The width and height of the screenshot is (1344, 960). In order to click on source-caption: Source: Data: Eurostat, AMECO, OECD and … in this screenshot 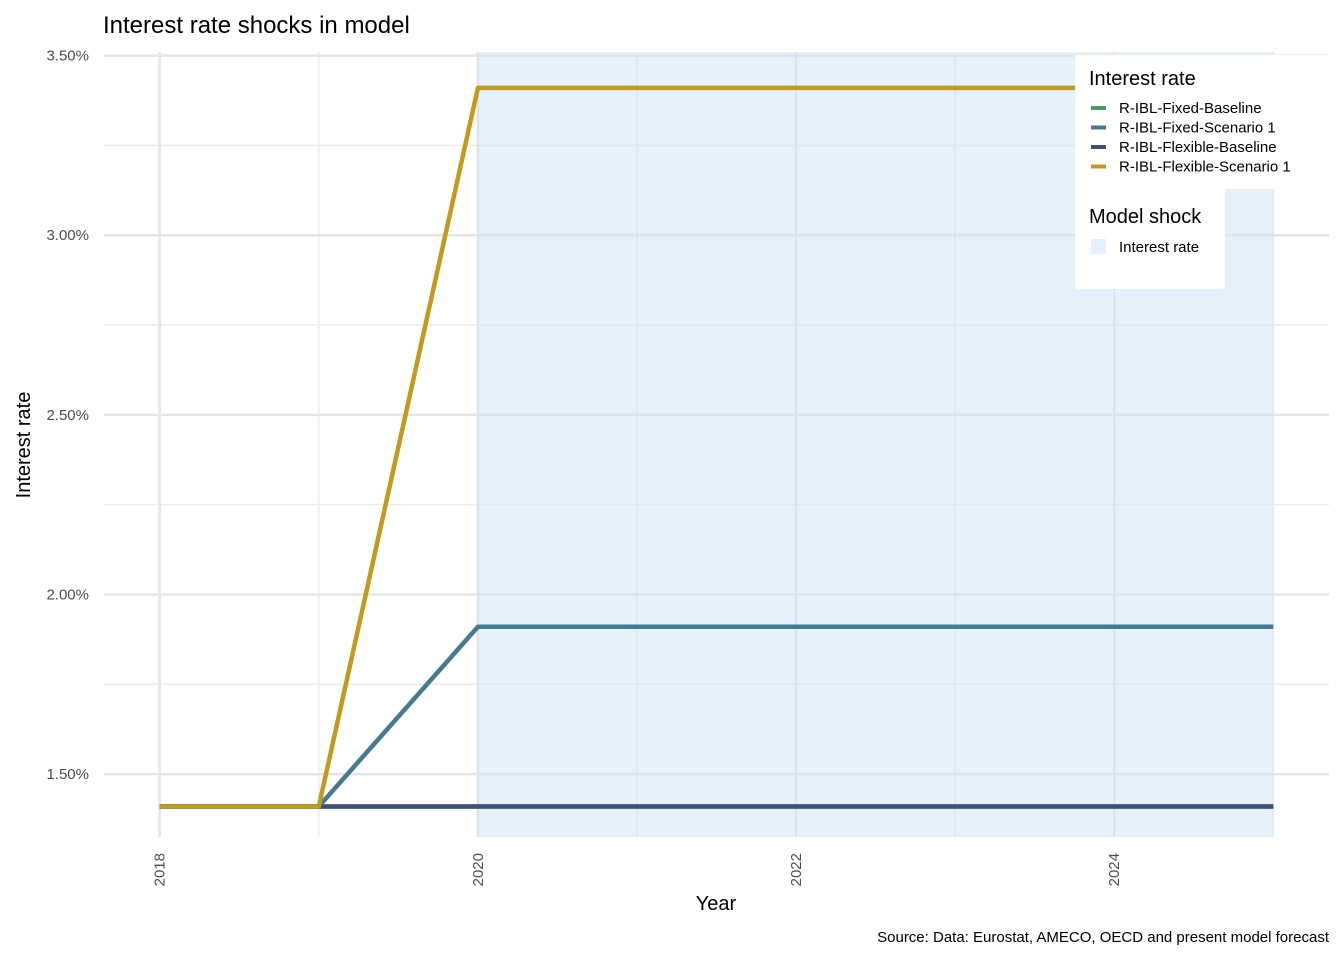, I will do `click(1103, 937)`.